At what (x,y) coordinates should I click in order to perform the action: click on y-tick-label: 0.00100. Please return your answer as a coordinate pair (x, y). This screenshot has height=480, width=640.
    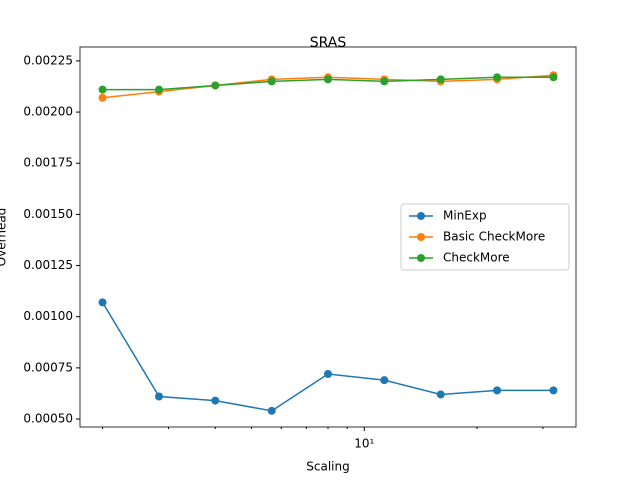
    Looking at the image, I should click on (48, 316).